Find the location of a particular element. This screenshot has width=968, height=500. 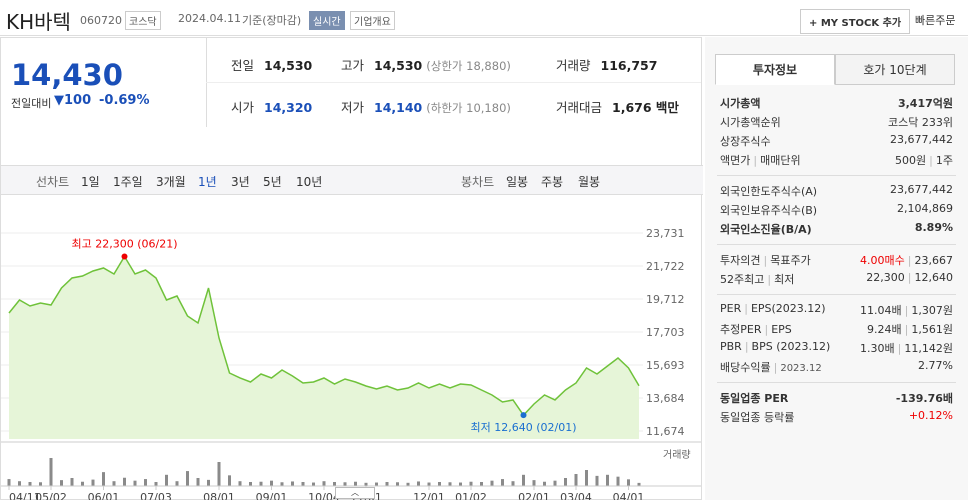

change-rate: -0.69% is located at coordinates (124, 100).